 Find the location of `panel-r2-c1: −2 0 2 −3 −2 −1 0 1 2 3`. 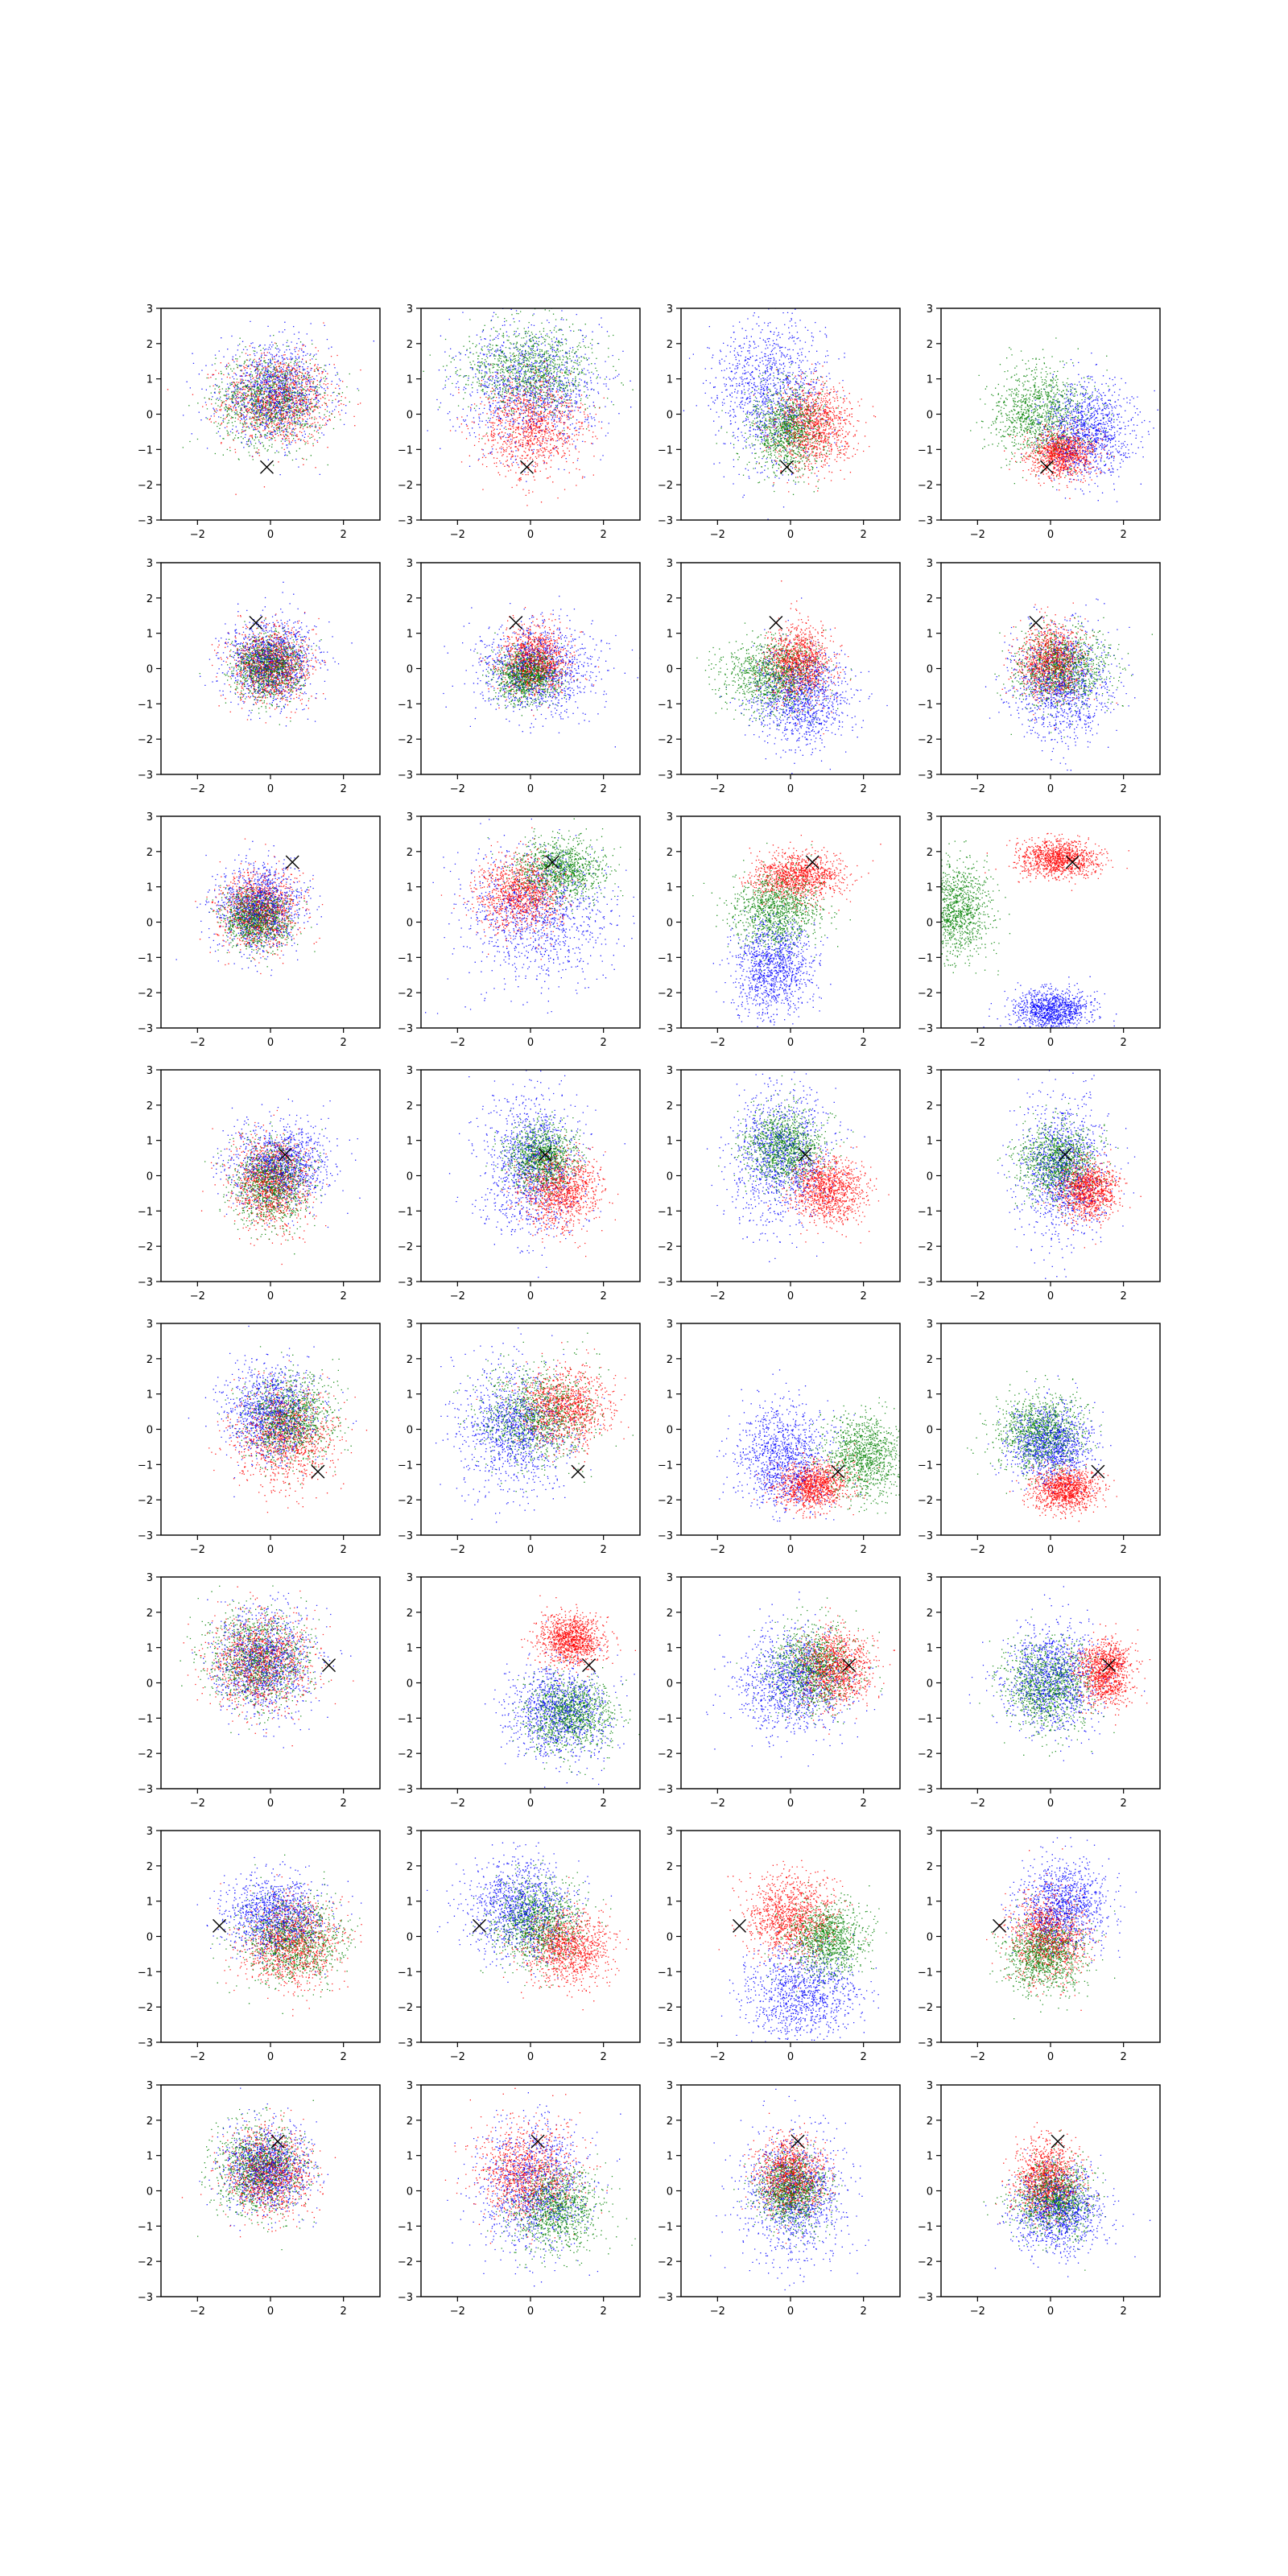

panel-r2-c1: −2 0 2 −3 −2 −1 0 1 2 3 is located at coordinates (259, 676).